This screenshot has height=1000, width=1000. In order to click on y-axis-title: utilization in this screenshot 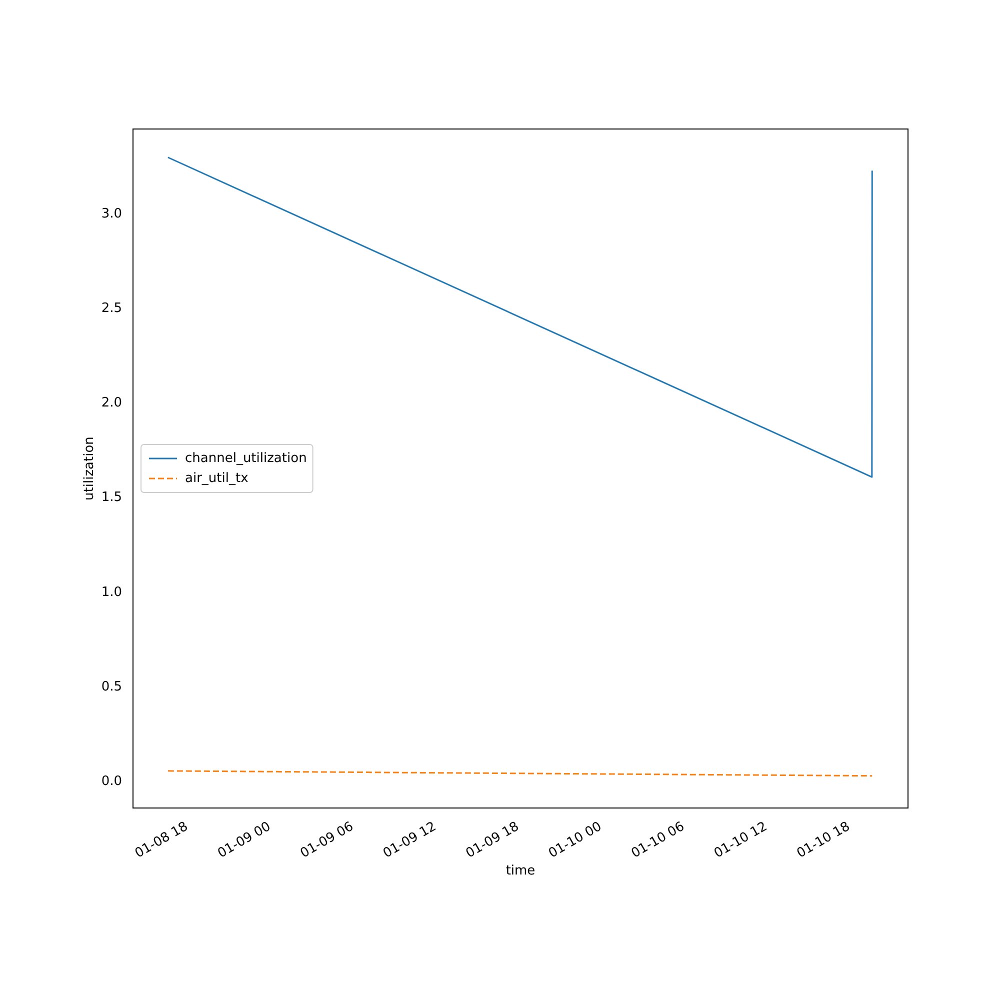, I will do `click(90, 468)`.